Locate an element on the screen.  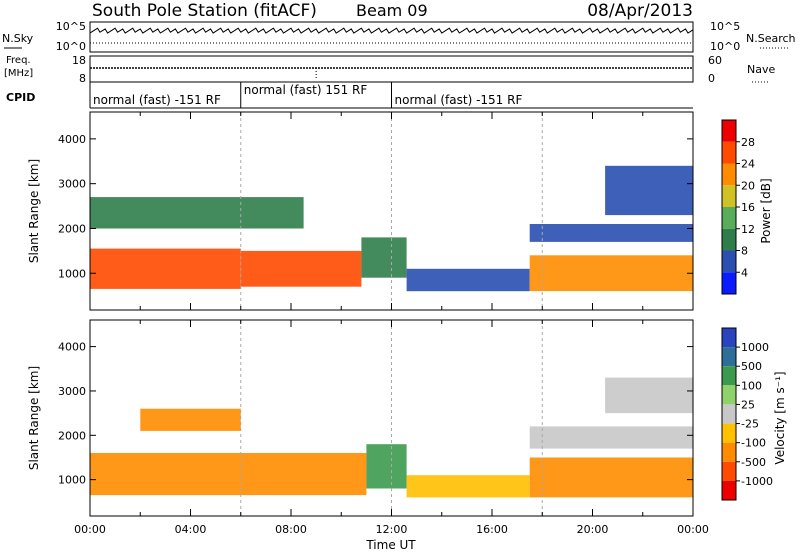
colorbar-tick-label: 12 is located at coordinates (748, 229).